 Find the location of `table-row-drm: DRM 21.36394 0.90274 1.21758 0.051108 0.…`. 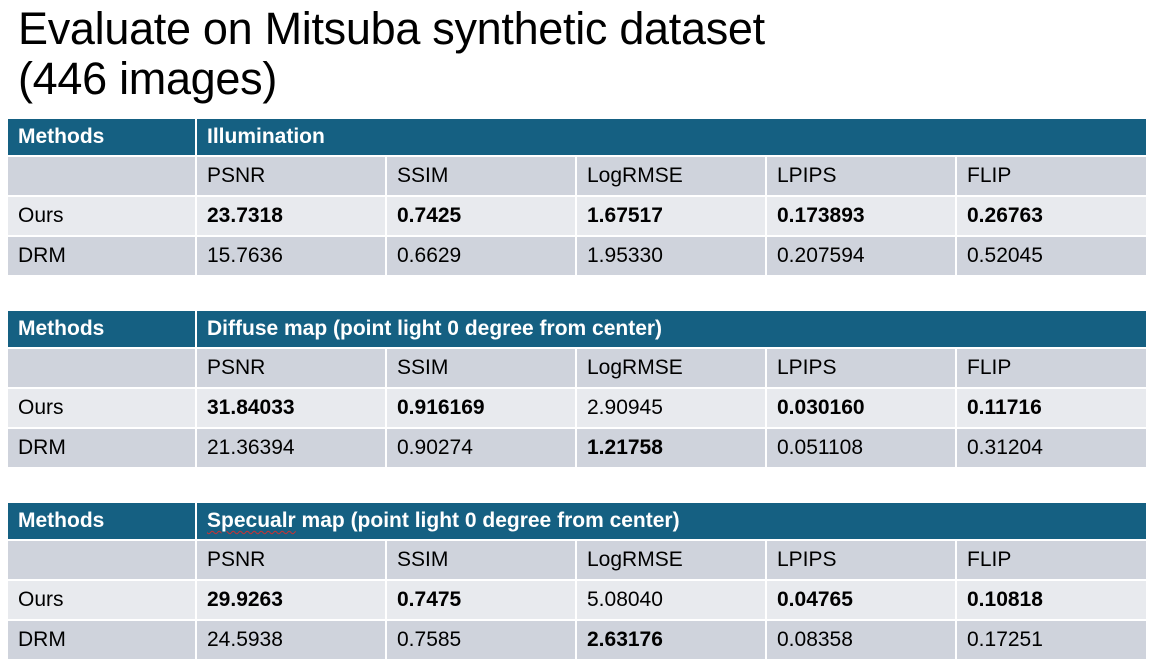

table-row-drm: DRM 21.36394 0.90274 1.21758 0.051108 0.… is located at coordinates (577, 449).